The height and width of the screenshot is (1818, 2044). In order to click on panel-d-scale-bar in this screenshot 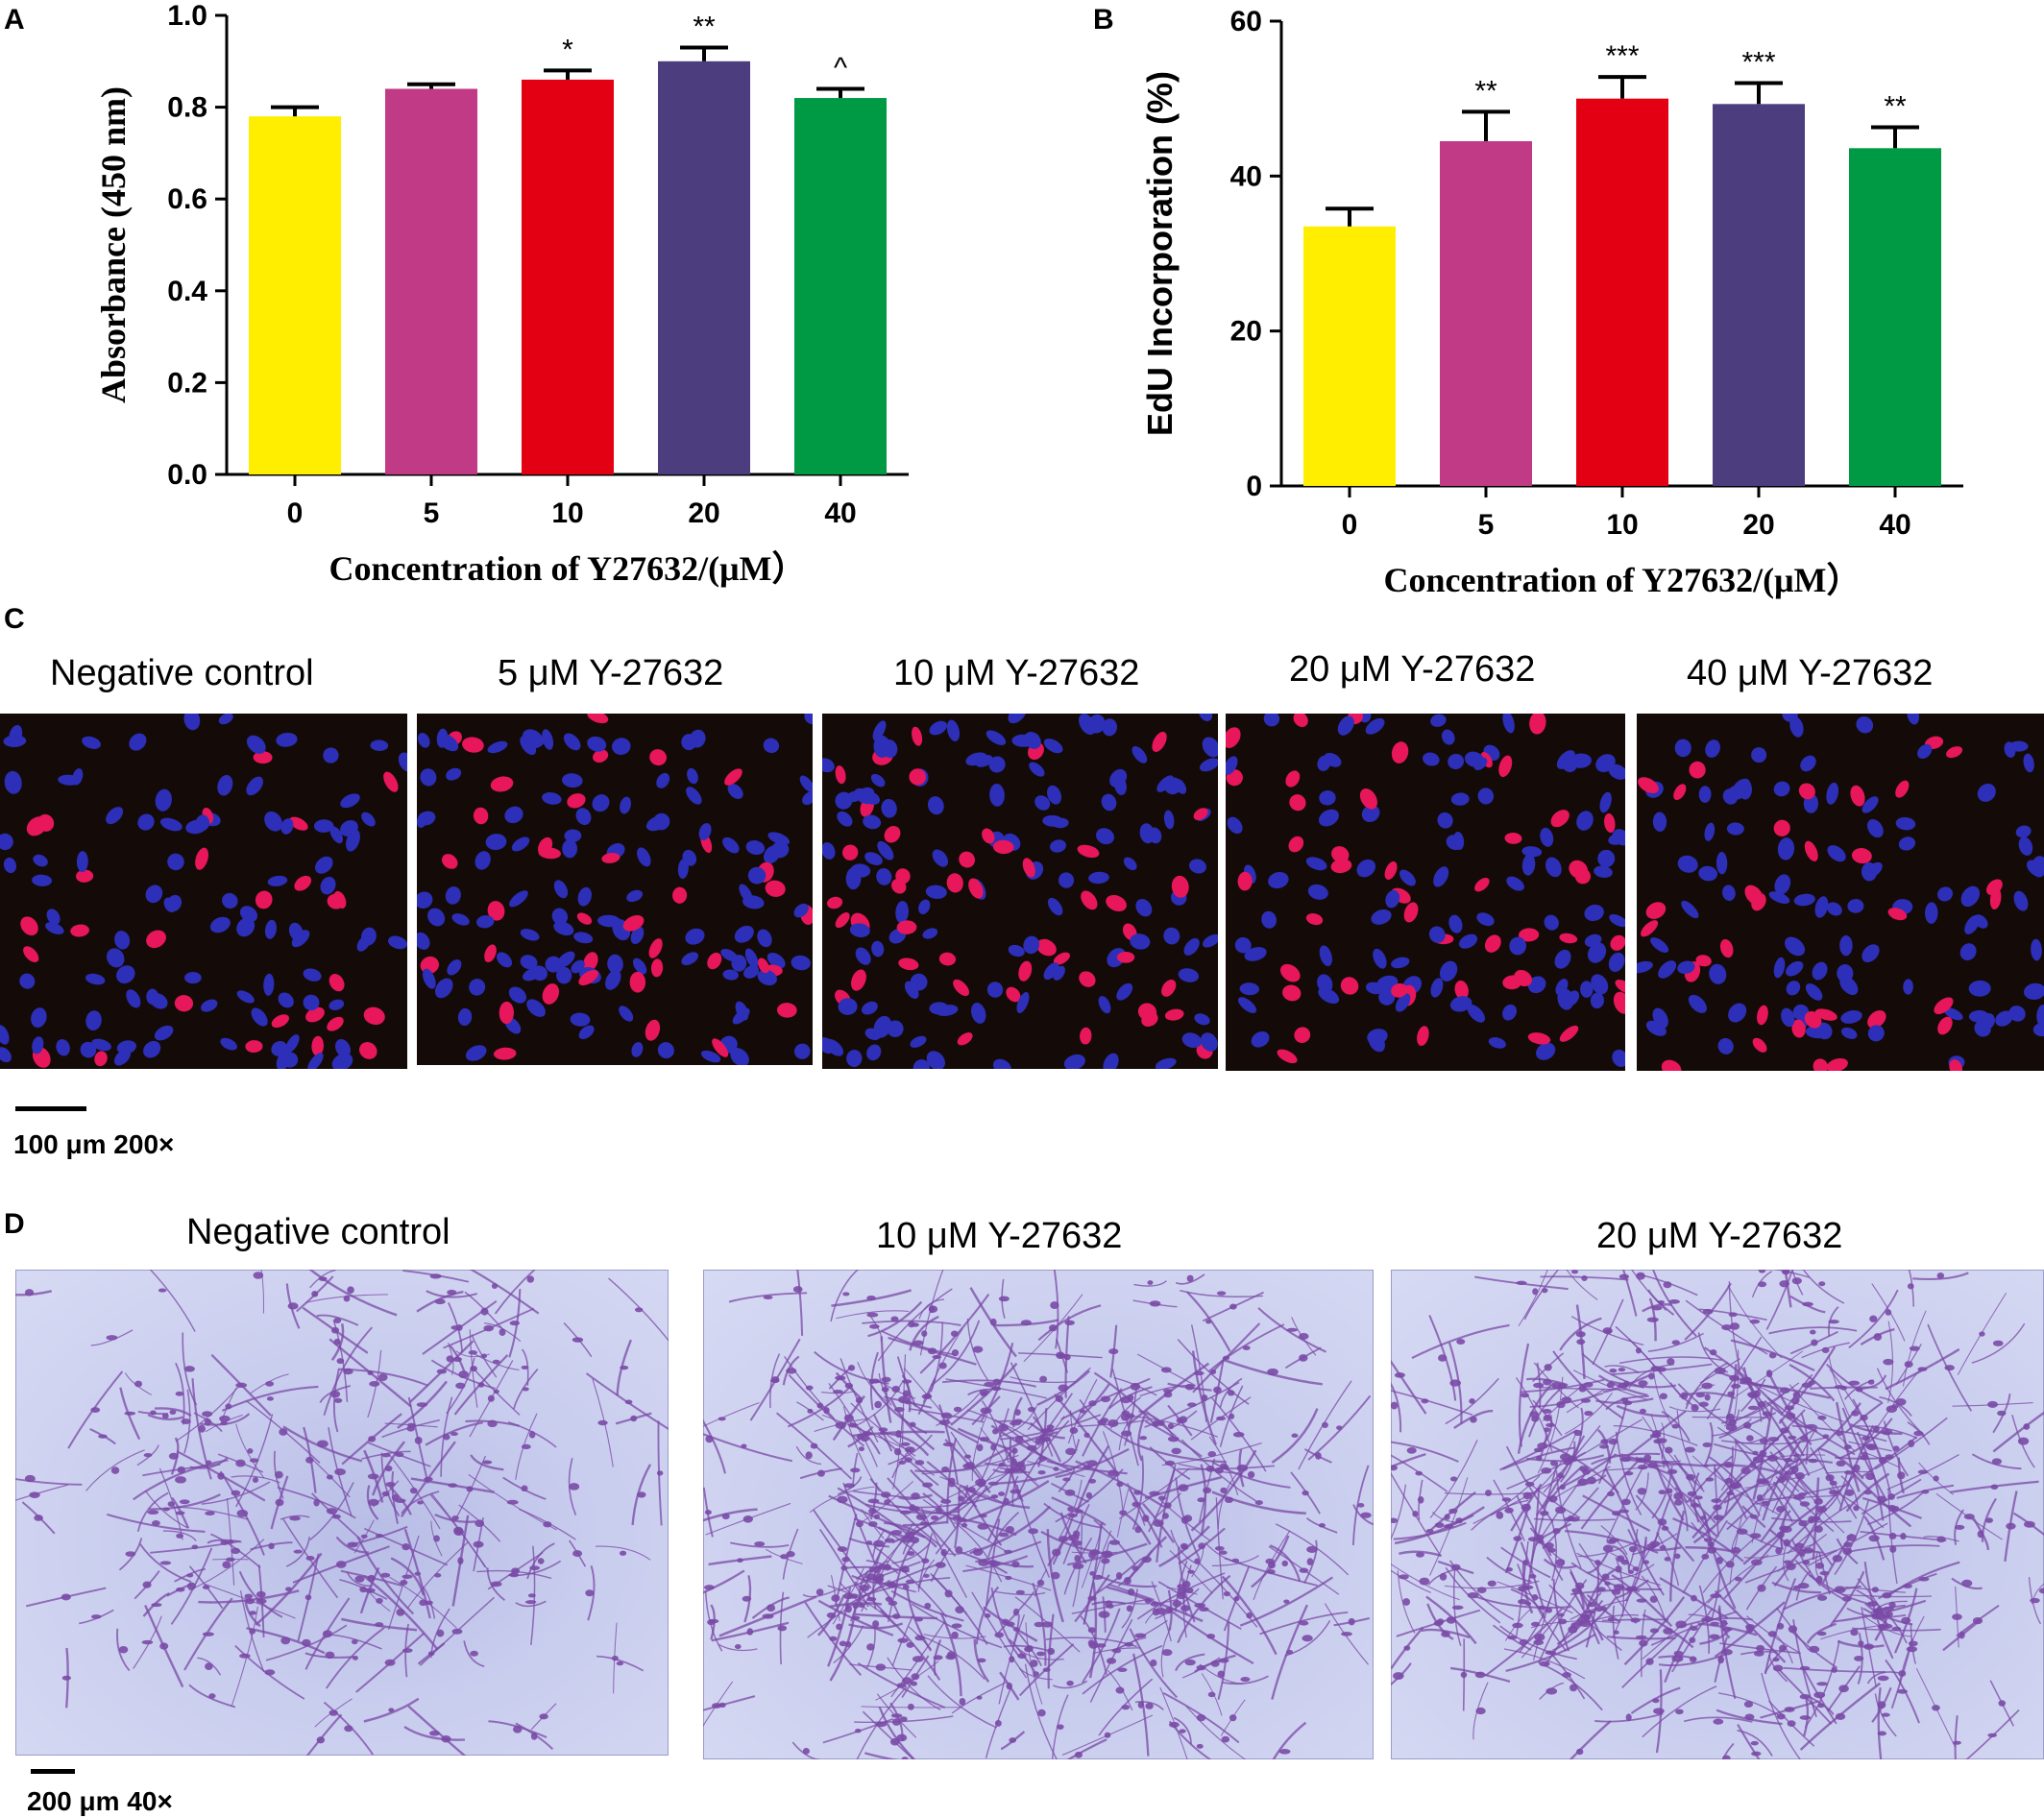, I will do `click(53, 1772)`.